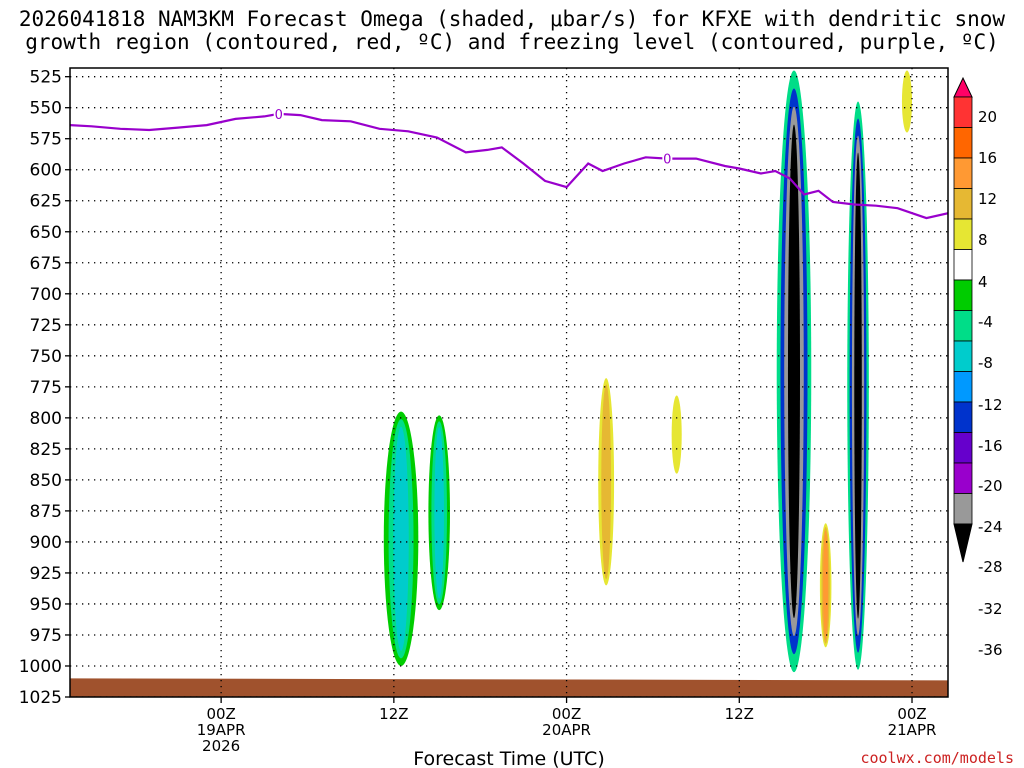 Image resolution: width=1024 pixels, height=768 pixels. What do you see at coordinates (508, 758) in the screenshot?
I see `x-axis-title: Forecast Time (UTC)` at bounding box center [508, 758].